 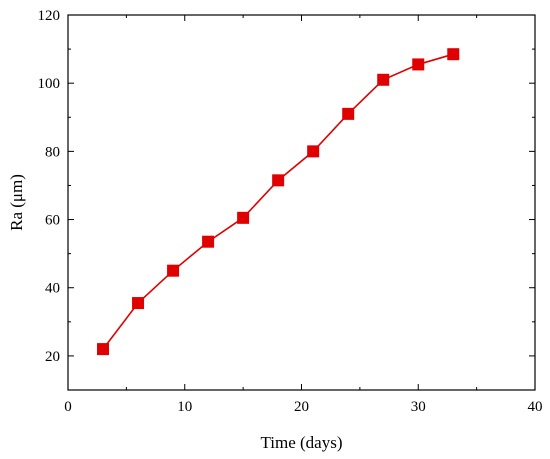 What do you see at coordinates (68, 407) in the screenshot?
I see `x-tick-label: 0` at bounding box center [68, 407].